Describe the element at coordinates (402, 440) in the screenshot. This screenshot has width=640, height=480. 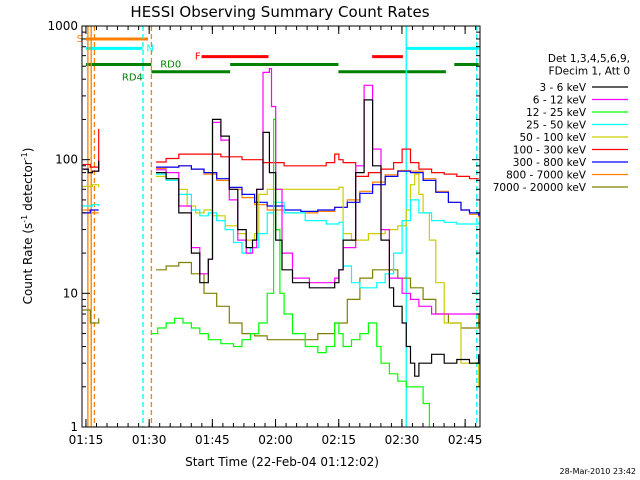
I see `x-tick-label: 02:30` at that location.